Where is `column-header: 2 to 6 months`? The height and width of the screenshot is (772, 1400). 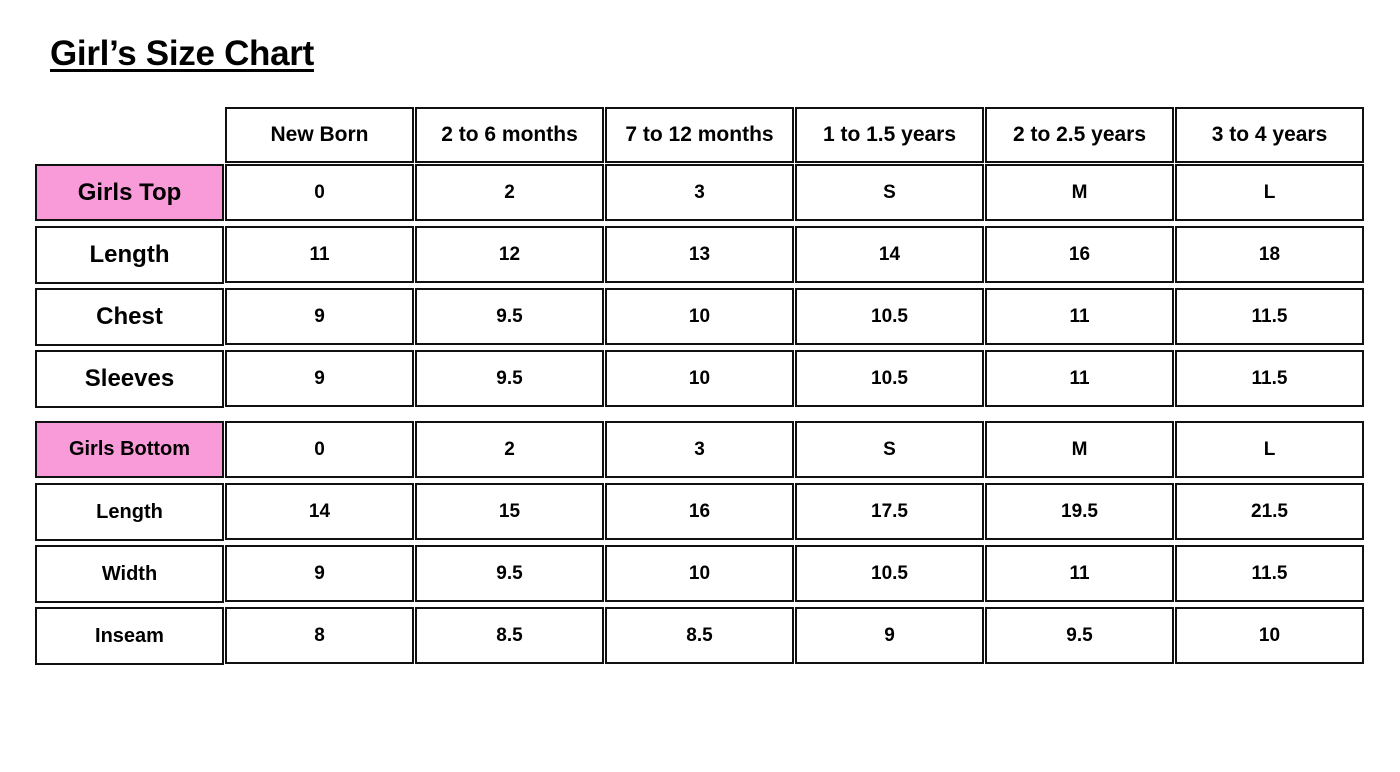
column-header: 2 to 6 months is located at coordinates (509, 135).